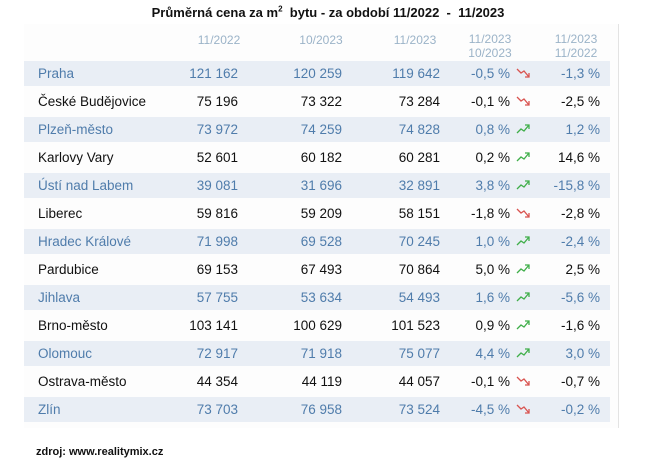  I want to click on price-11-2023: 75 077, so click(419, 353).